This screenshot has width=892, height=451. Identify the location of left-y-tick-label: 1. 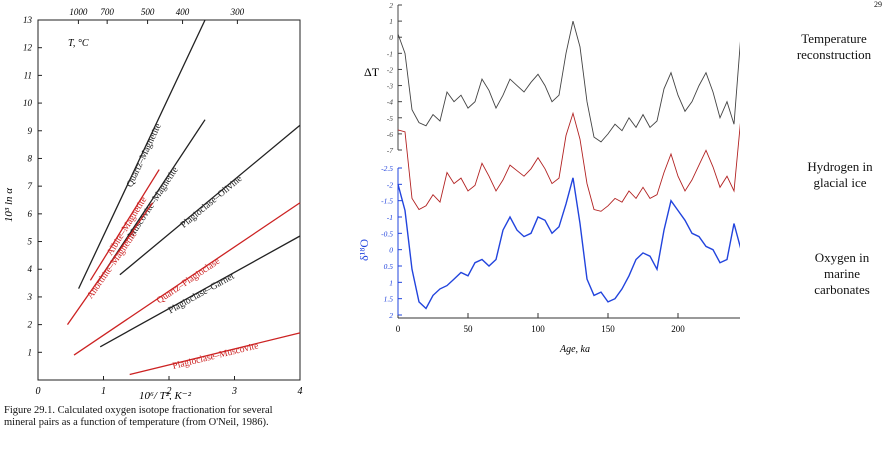
(30, 352).